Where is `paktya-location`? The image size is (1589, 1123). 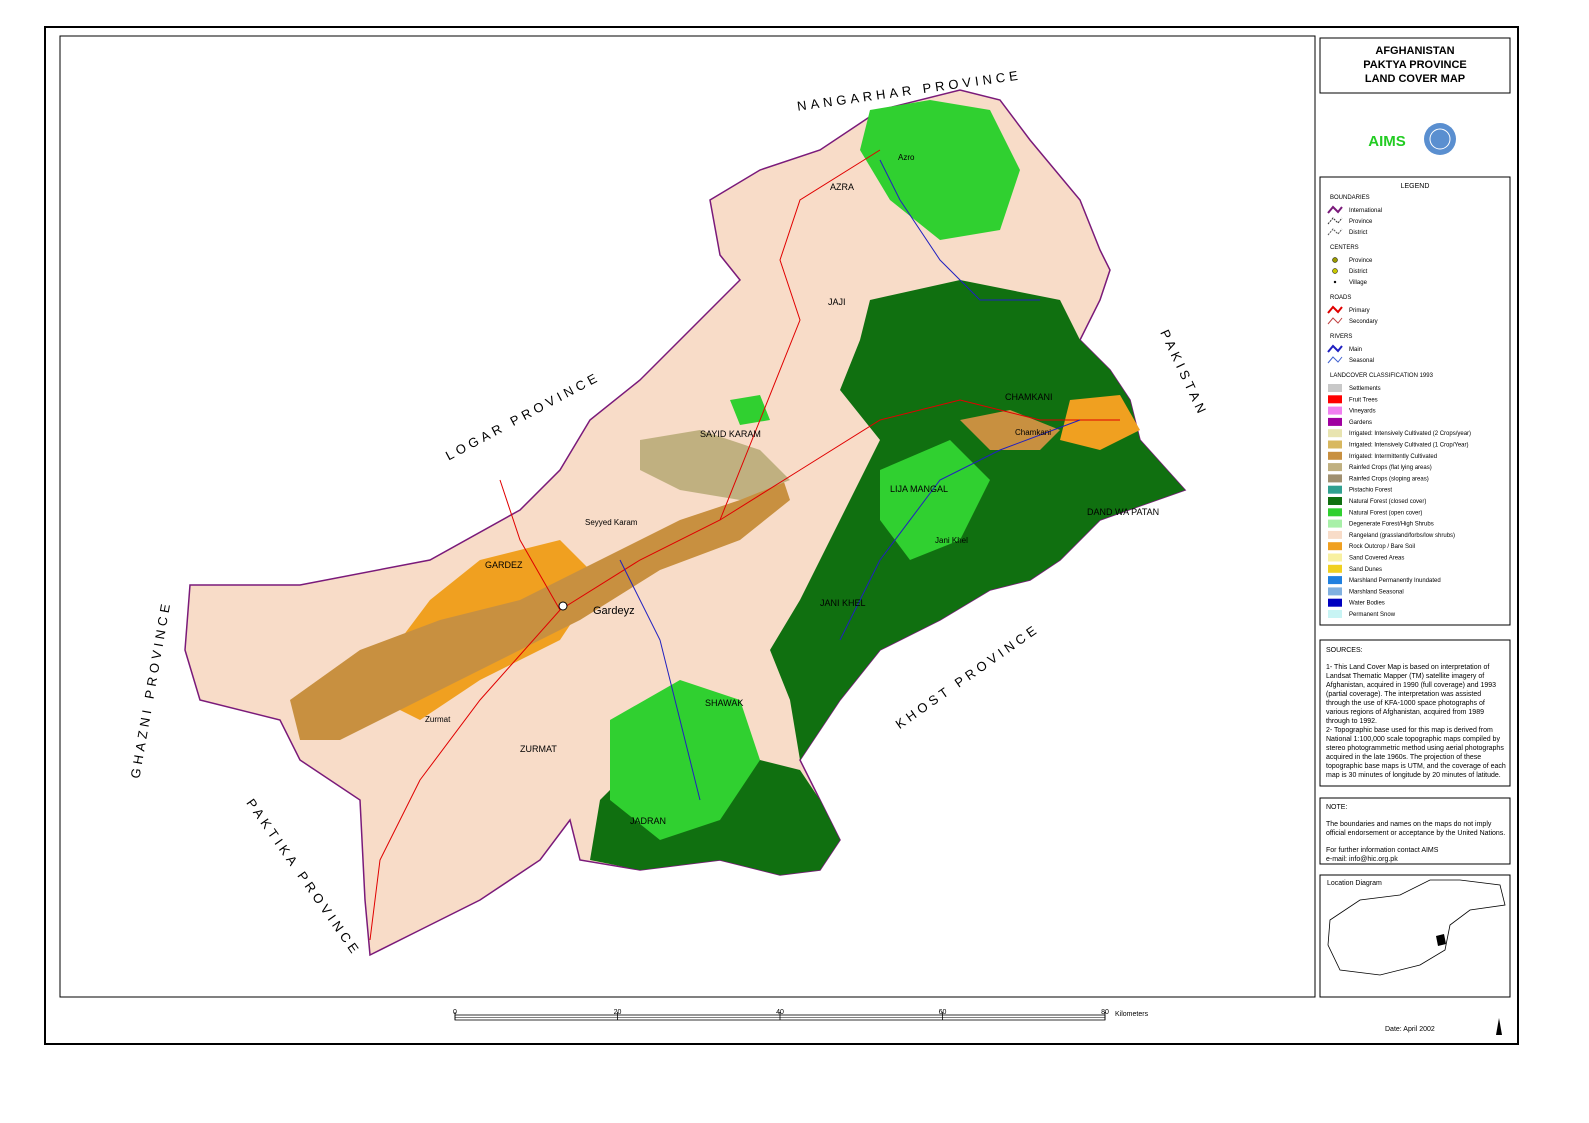
paktya-location is located at coordinates (1441, 940).